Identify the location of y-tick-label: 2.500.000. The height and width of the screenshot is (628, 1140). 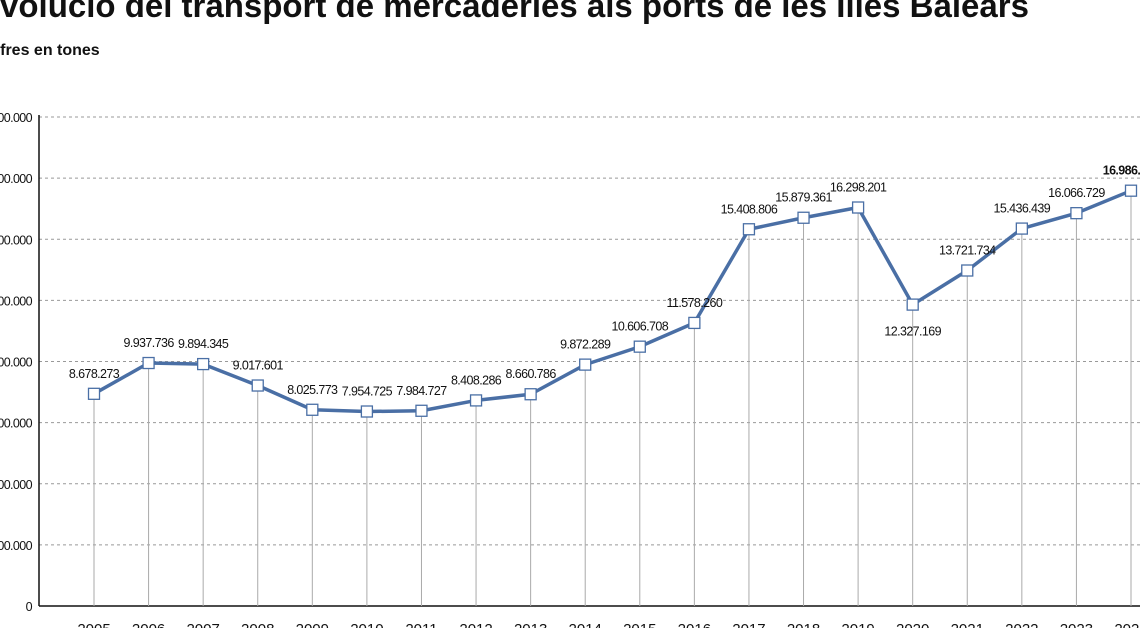
(16, 546).